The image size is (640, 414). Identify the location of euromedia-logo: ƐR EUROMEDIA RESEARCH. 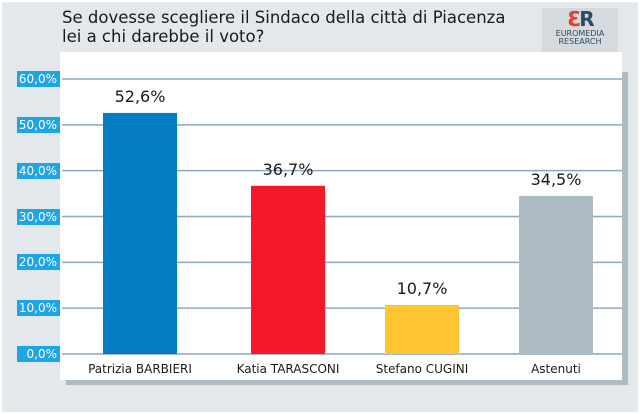
(580, 31).